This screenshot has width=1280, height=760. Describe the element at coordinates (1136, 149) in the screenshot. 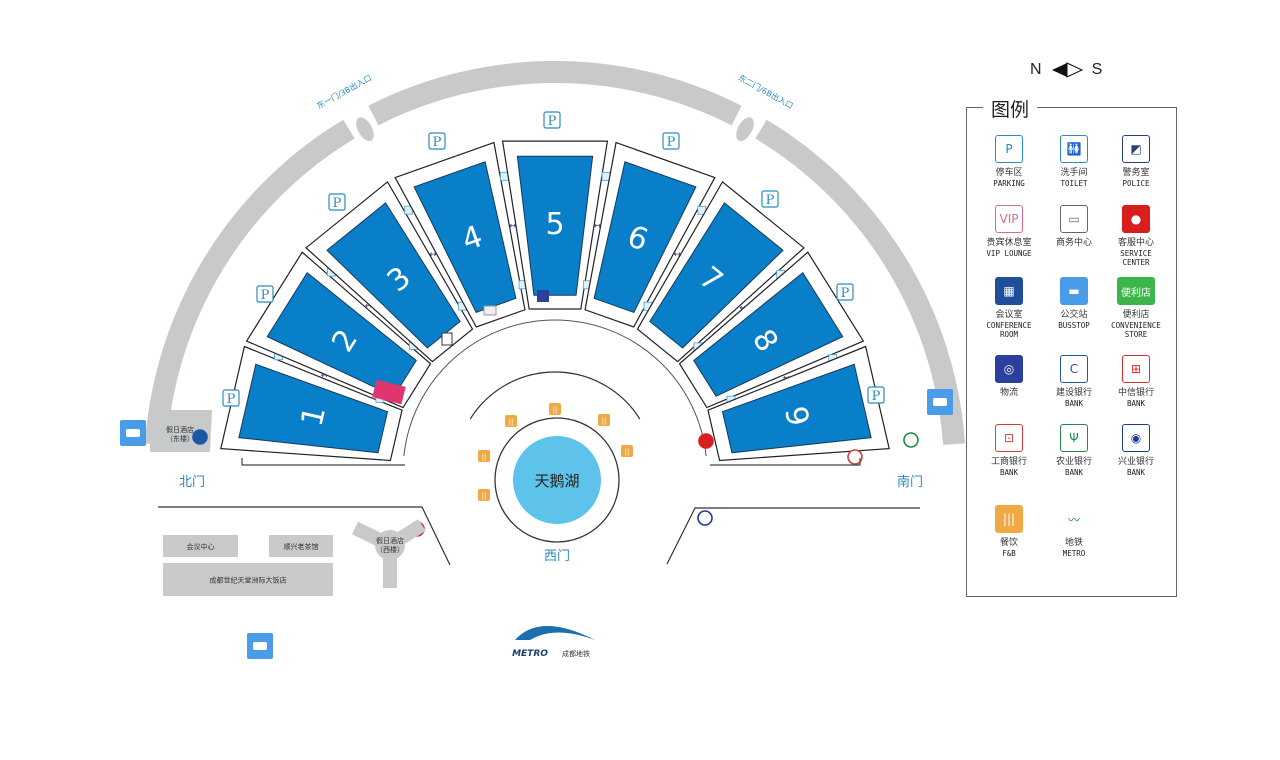

I see `police-icon: ◩` at that location.